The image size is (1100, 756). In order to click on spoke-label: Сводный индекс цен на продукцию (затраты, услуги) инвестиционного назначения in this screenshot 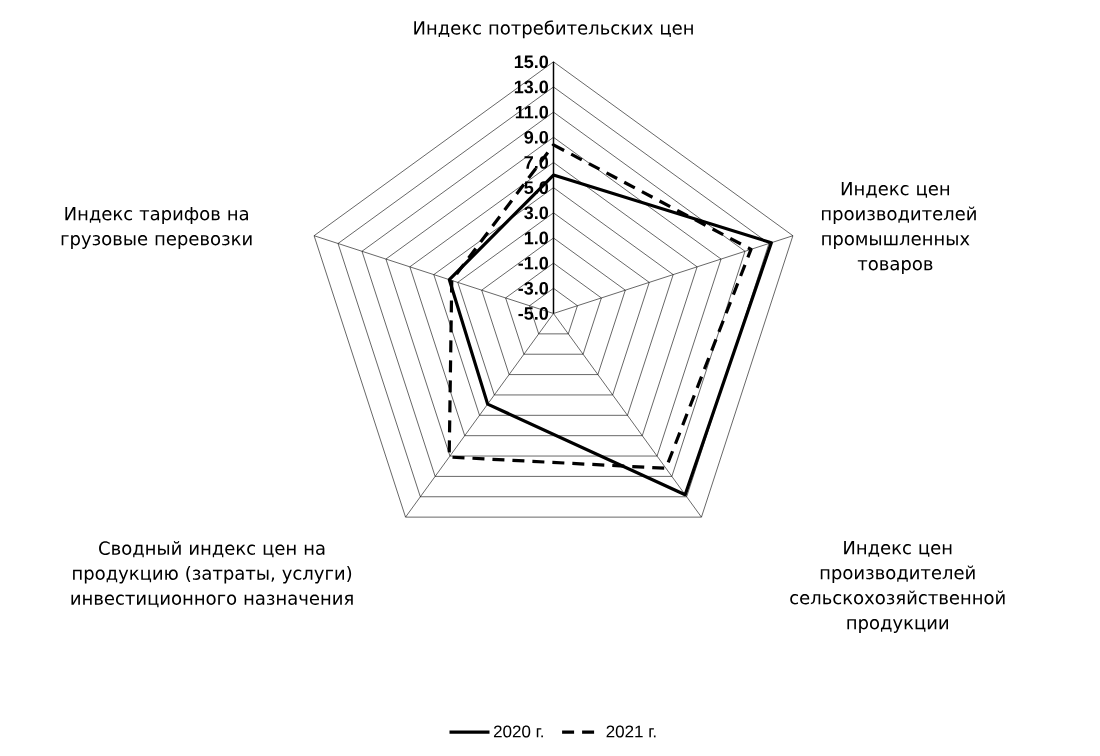, I will do `click(212, 574)`.